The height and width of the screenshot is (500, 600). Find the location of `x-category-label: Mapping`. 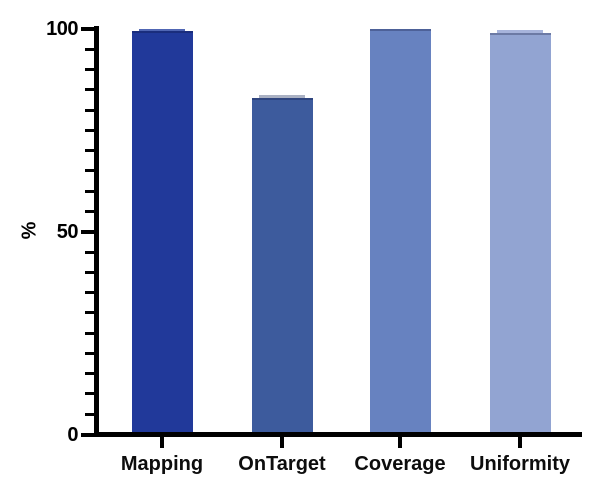

x-category-label: Mapping is located at coordinates (162, 464).